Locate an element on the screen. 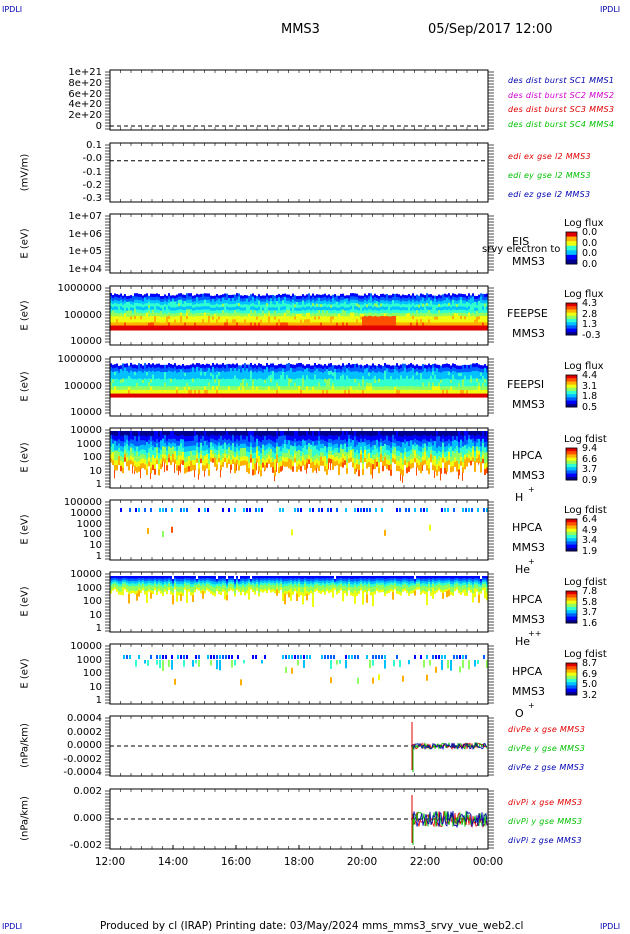 The image size is (630, 934). colorbar-eis is located at coordinates (571, 248).